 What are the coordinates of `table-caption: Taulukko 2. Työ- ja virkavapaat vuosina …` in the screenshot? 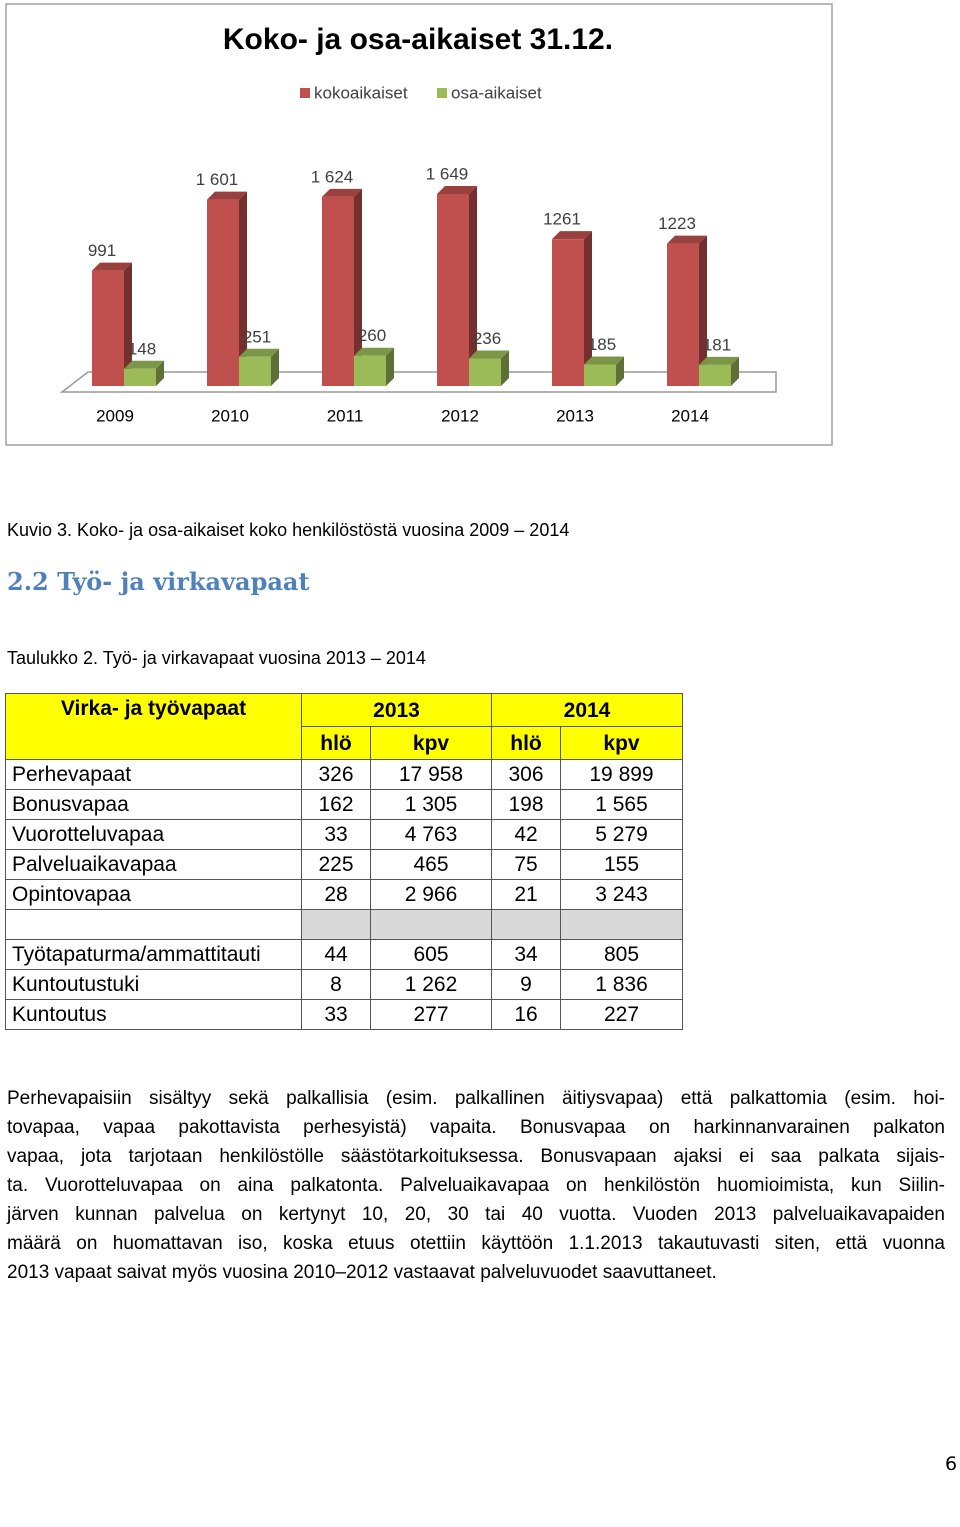 It's located at (216, 658).